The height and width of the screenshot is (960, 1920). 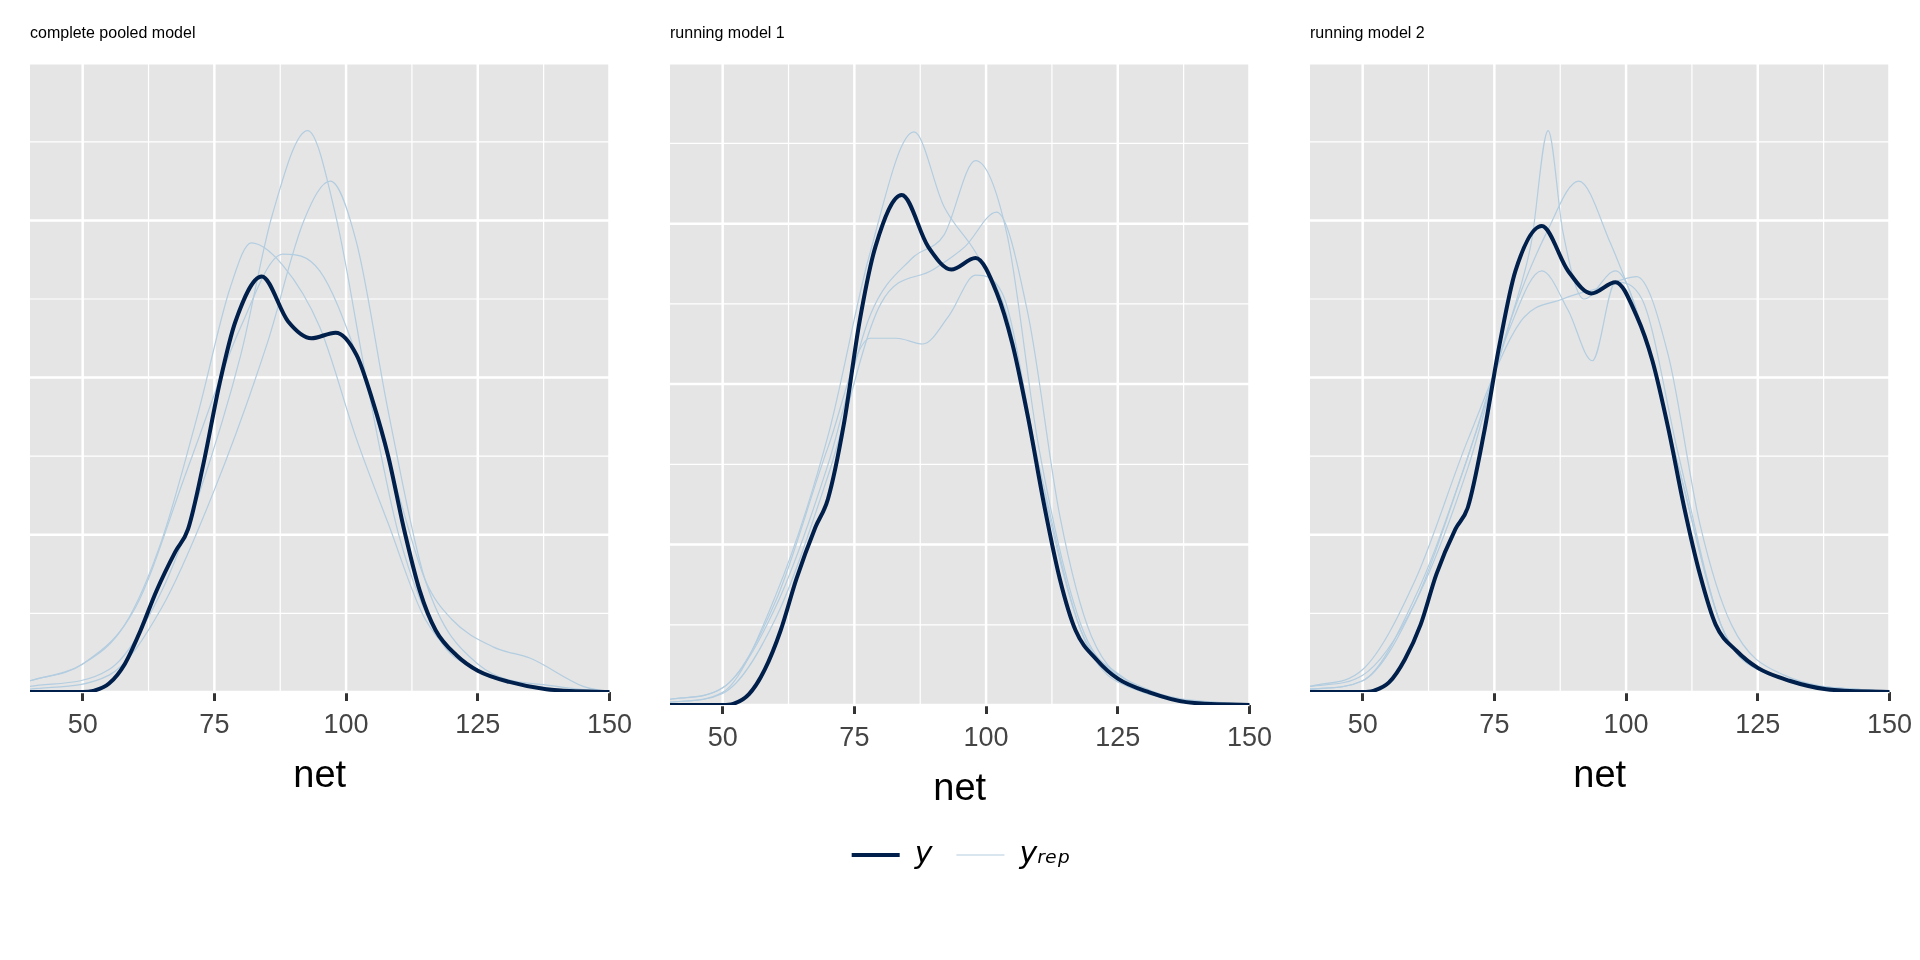 What do you see at coordinates (727, 33) in the screenshot?
I see `chart-title: running model 1` at bounding box center [727, 33].